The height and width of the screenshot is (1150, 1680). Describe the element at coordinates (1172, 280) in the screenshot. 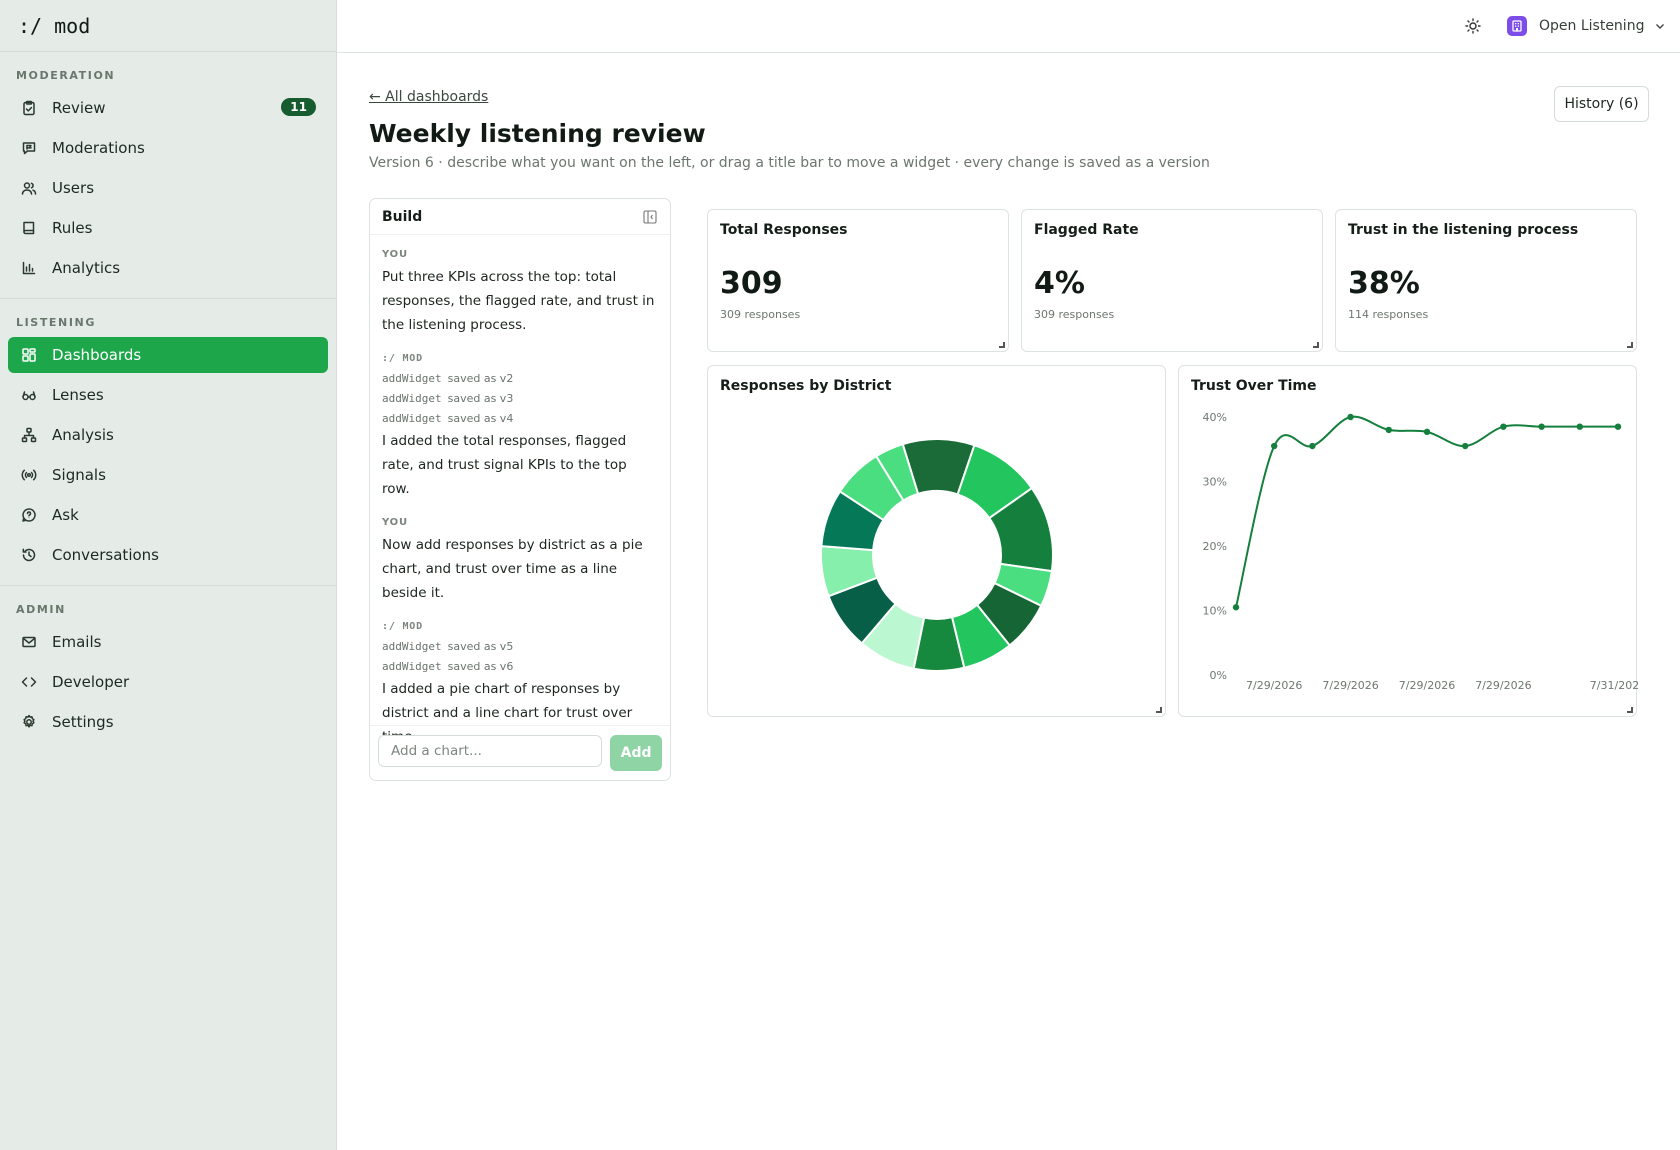

I see `kpi-widget-flagged-rate: Flagged Rate 4% 309 responses` at that location.